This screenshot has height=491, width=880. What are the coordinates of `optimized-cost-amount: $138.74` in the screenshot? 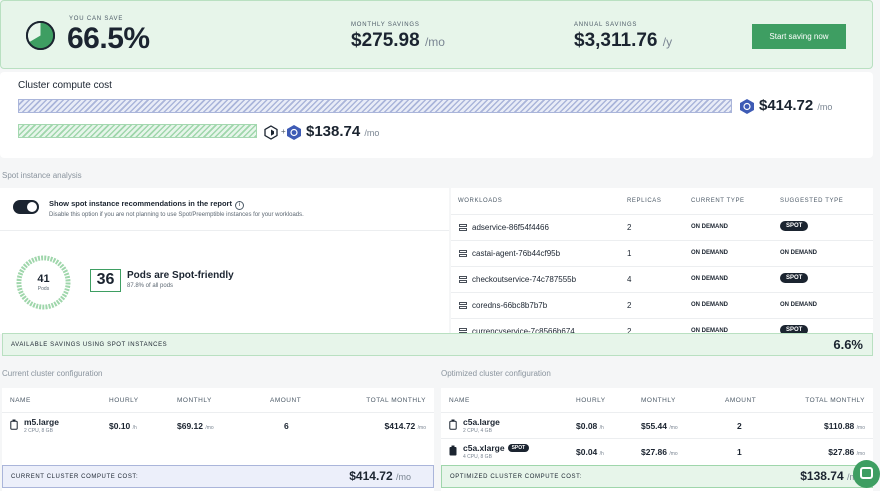 It's located at (333, 131).